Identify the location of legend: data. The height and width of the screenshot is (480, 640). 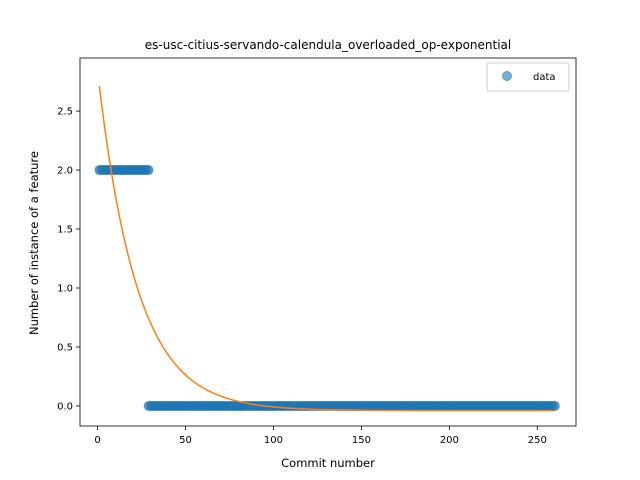
(528, 77).